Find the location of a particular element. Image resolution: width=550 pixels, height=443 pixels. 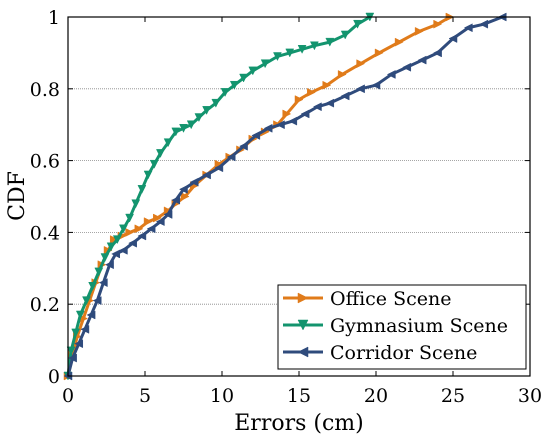

x-tick-label: 5 is located at coordinates (145, 396).